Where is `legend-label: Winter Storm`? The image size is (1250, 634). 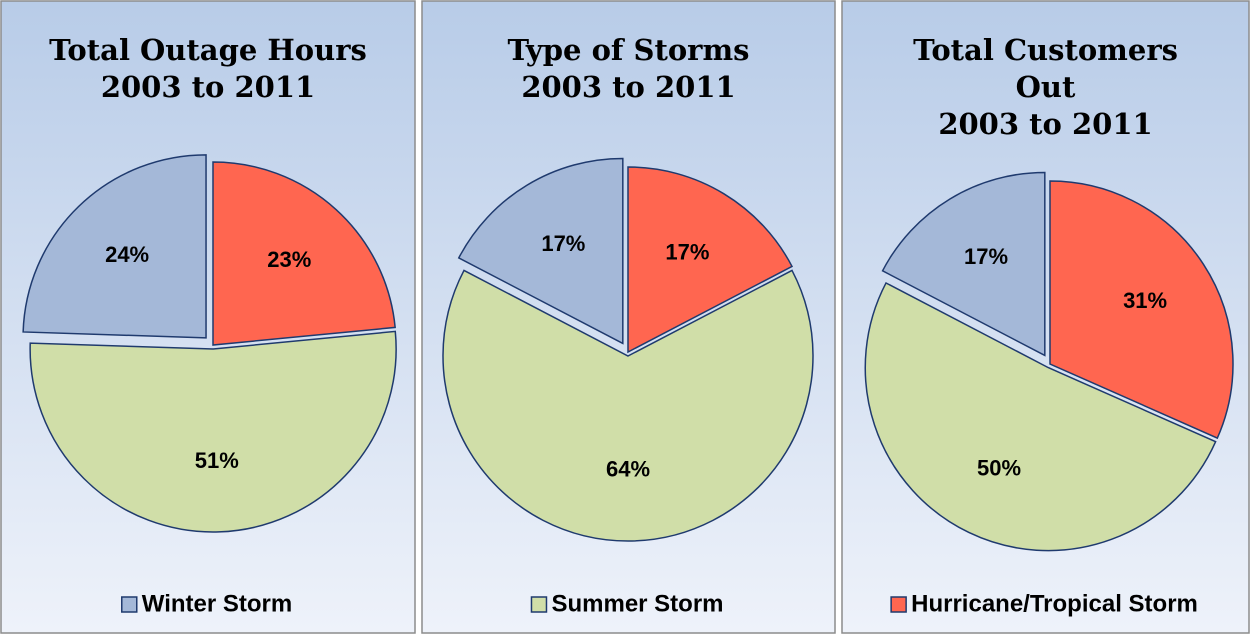 legend-label: Winter Storm is located at coordinates (217, 603).